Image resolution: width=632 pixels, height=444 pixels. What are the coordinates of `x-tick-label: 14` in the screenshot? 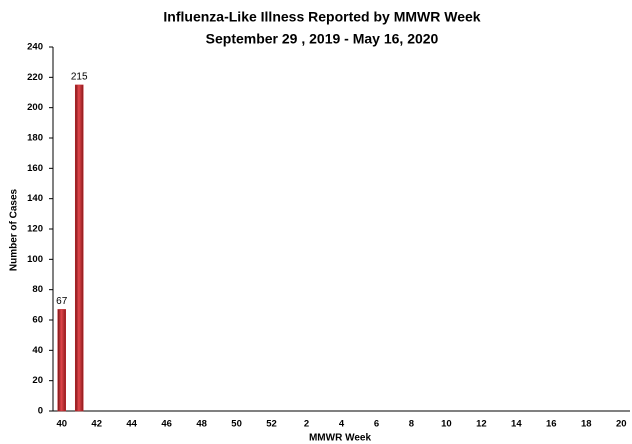 It's located at (516, 424).